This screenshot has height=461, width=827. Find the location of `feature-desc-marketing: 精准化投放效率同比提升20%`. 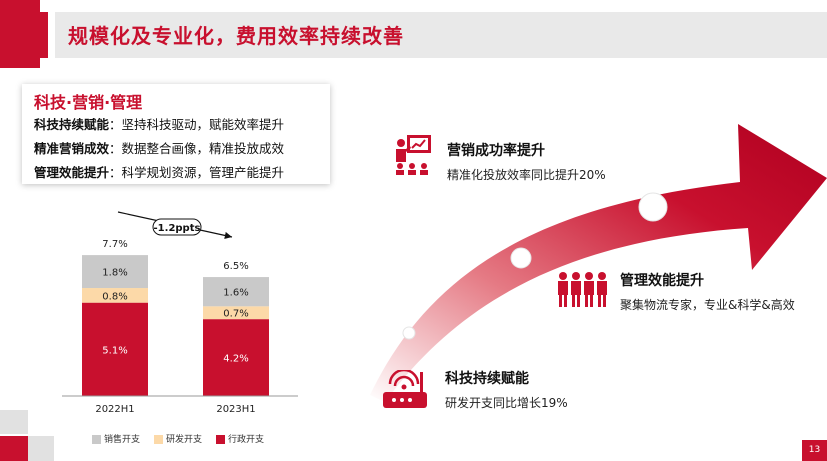

feature-desc-marketing: 精准化投放效率同比提升20% is located at coordinates (526, 175).